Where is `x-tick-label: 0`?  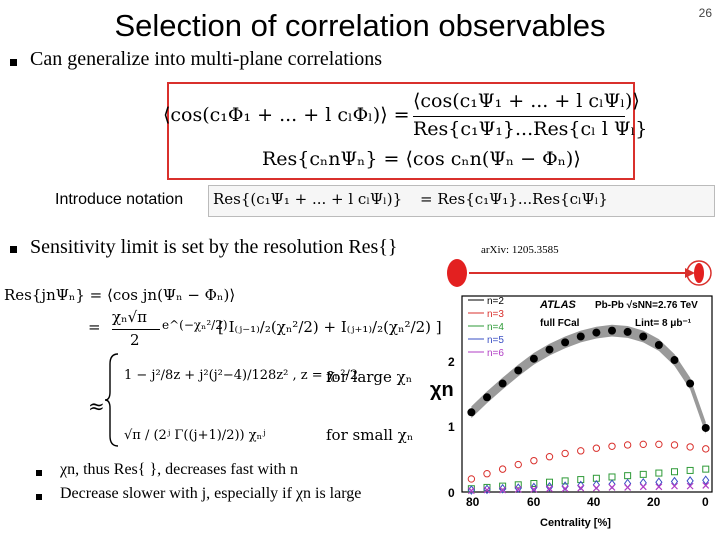 x-tick-label: 0 is located at coordinates (705, 502).